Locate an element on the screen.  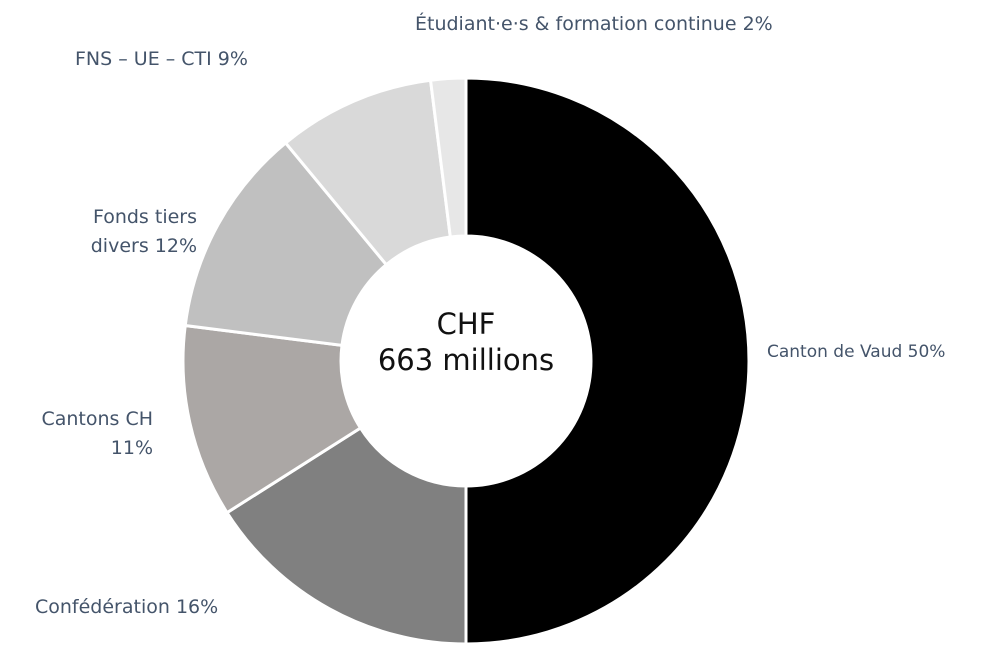
center-line: CHF is located at coordinates (466, 324).